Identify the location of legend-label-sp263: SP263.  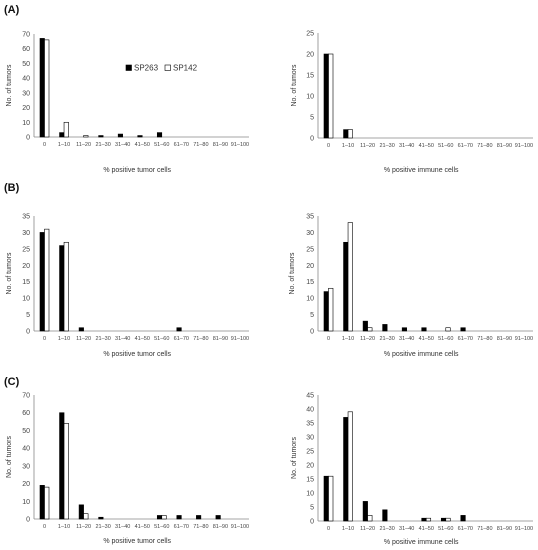
(146, 68).